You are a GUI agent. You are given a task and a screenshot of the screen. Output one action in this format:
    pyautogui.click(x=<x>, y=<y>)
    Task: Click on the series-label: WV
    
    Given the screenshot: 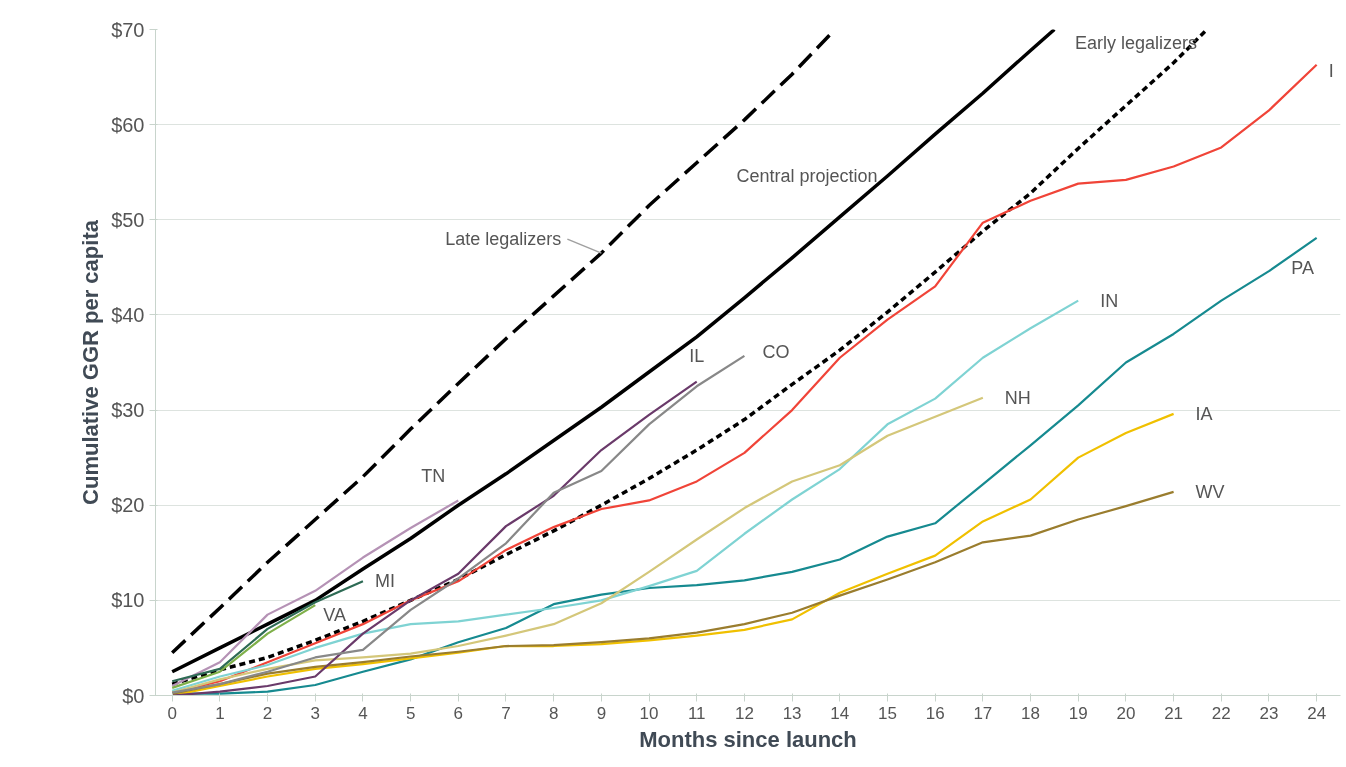 What is the action you would take?
    pyautogui.click(x=1210, y=491)
    